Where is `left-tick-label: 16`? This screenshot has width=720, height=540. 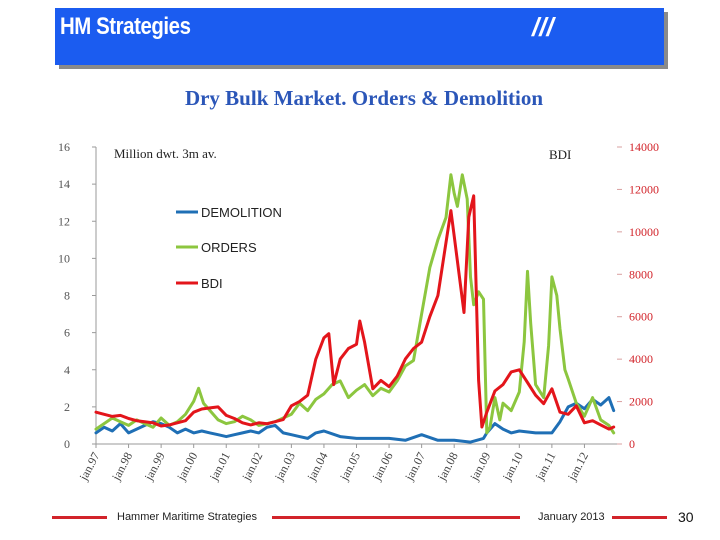
left-tick-label: 16 is located at coordinates (64, 147).